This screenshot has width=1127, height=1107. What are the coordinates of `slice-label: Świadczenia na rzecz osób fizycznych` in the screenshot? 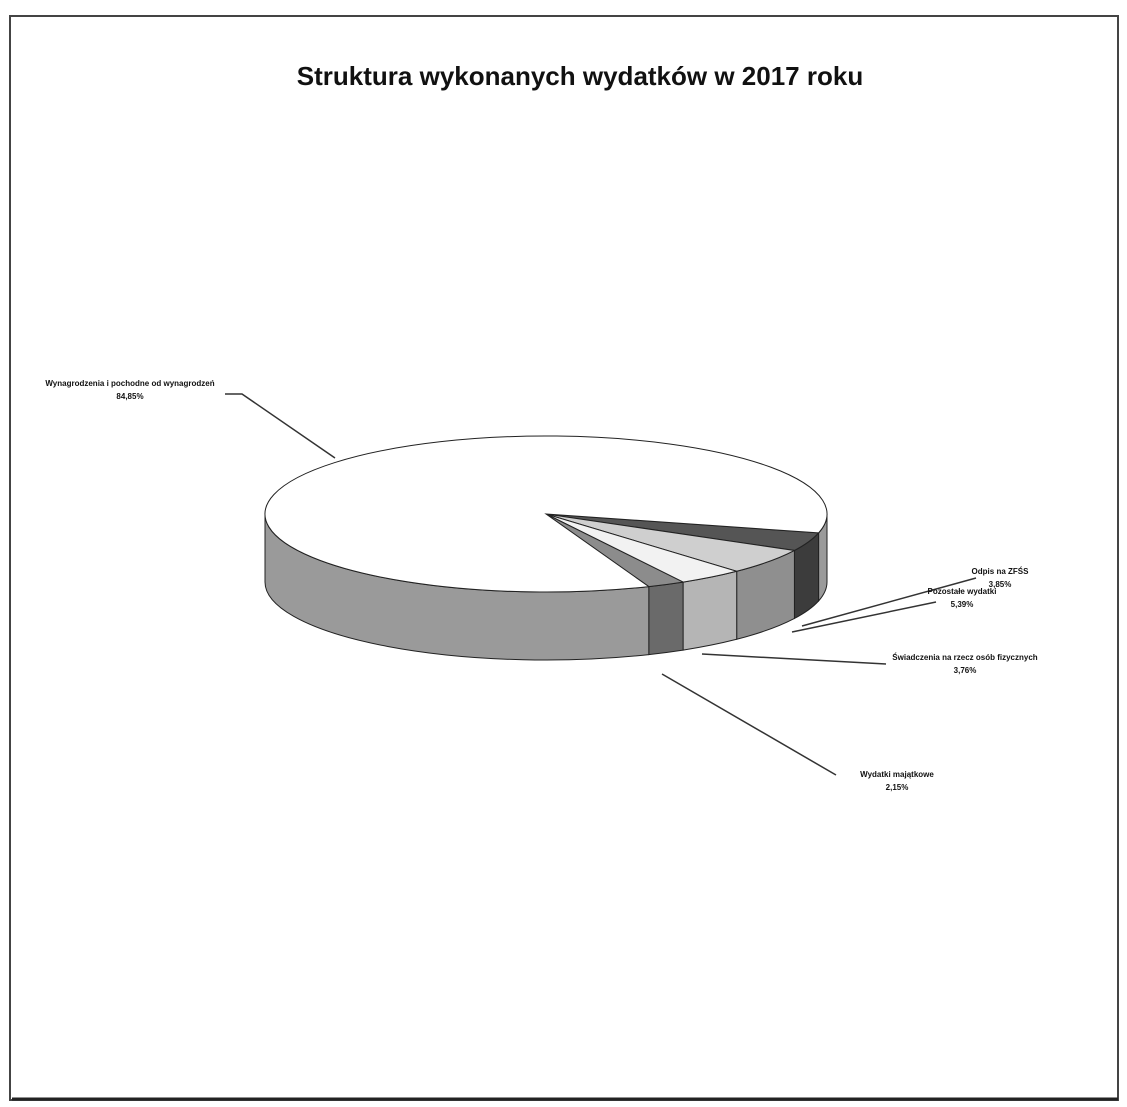 It's located at (964, 657).